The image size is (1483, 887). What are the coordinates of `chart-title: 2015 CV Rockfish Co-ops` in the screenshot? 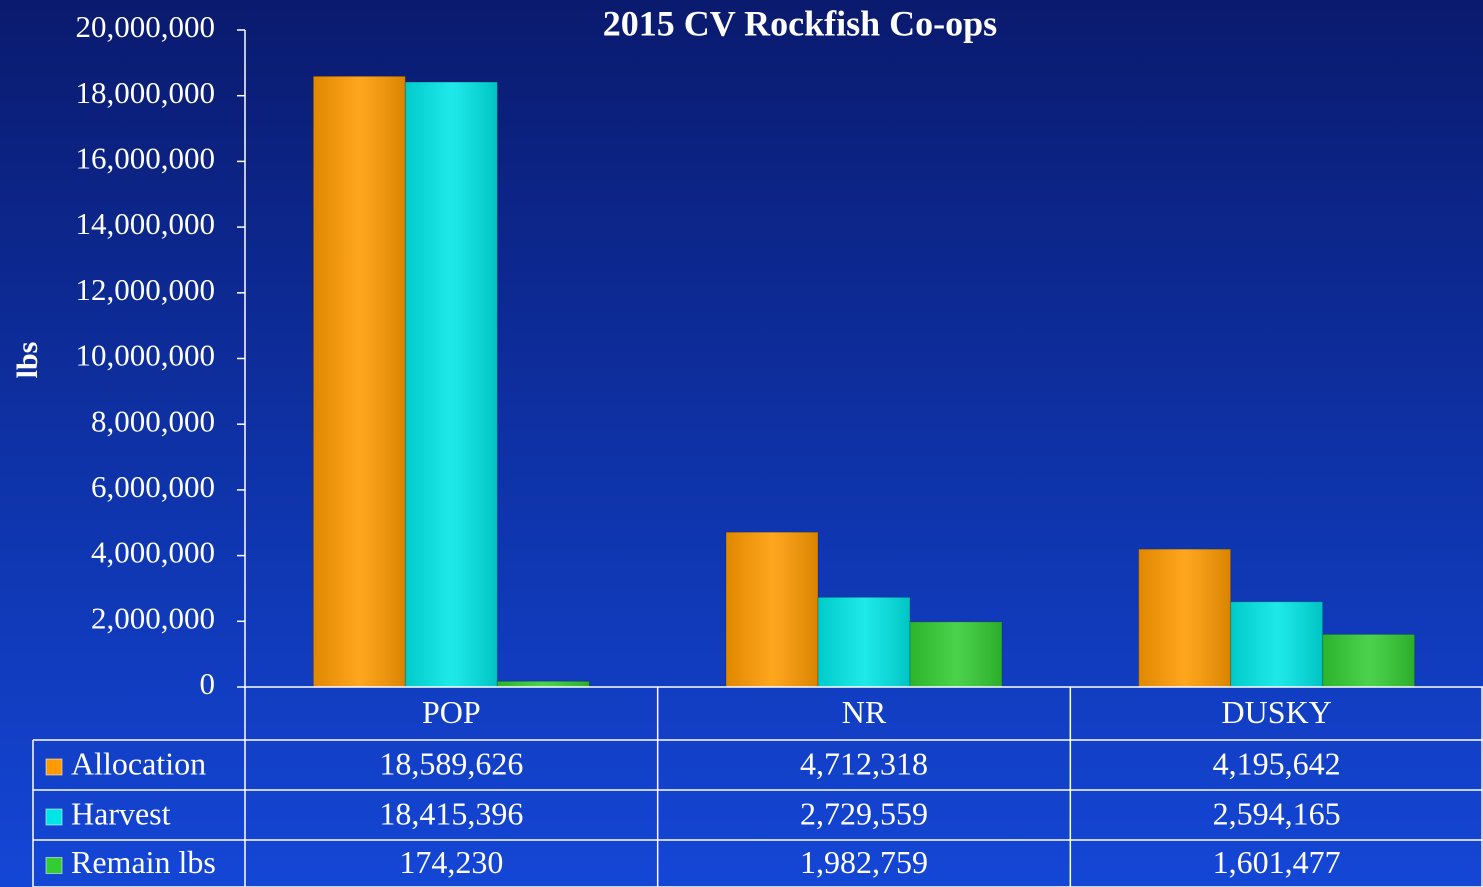 It's located at (800, 23).